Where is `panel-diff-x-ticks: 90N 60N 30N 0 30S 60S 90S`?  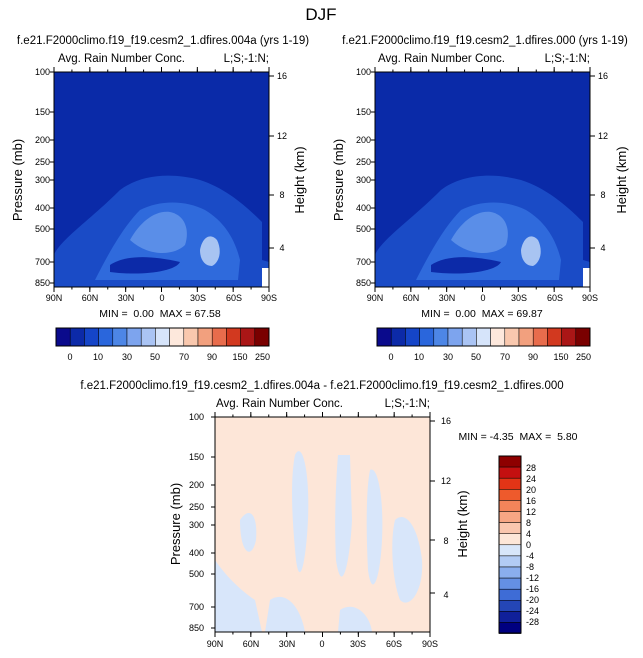 panel-diff-x-ticks: 90N 60N 30N 0 30S 60S 90S is located at coordinates (322, 644).